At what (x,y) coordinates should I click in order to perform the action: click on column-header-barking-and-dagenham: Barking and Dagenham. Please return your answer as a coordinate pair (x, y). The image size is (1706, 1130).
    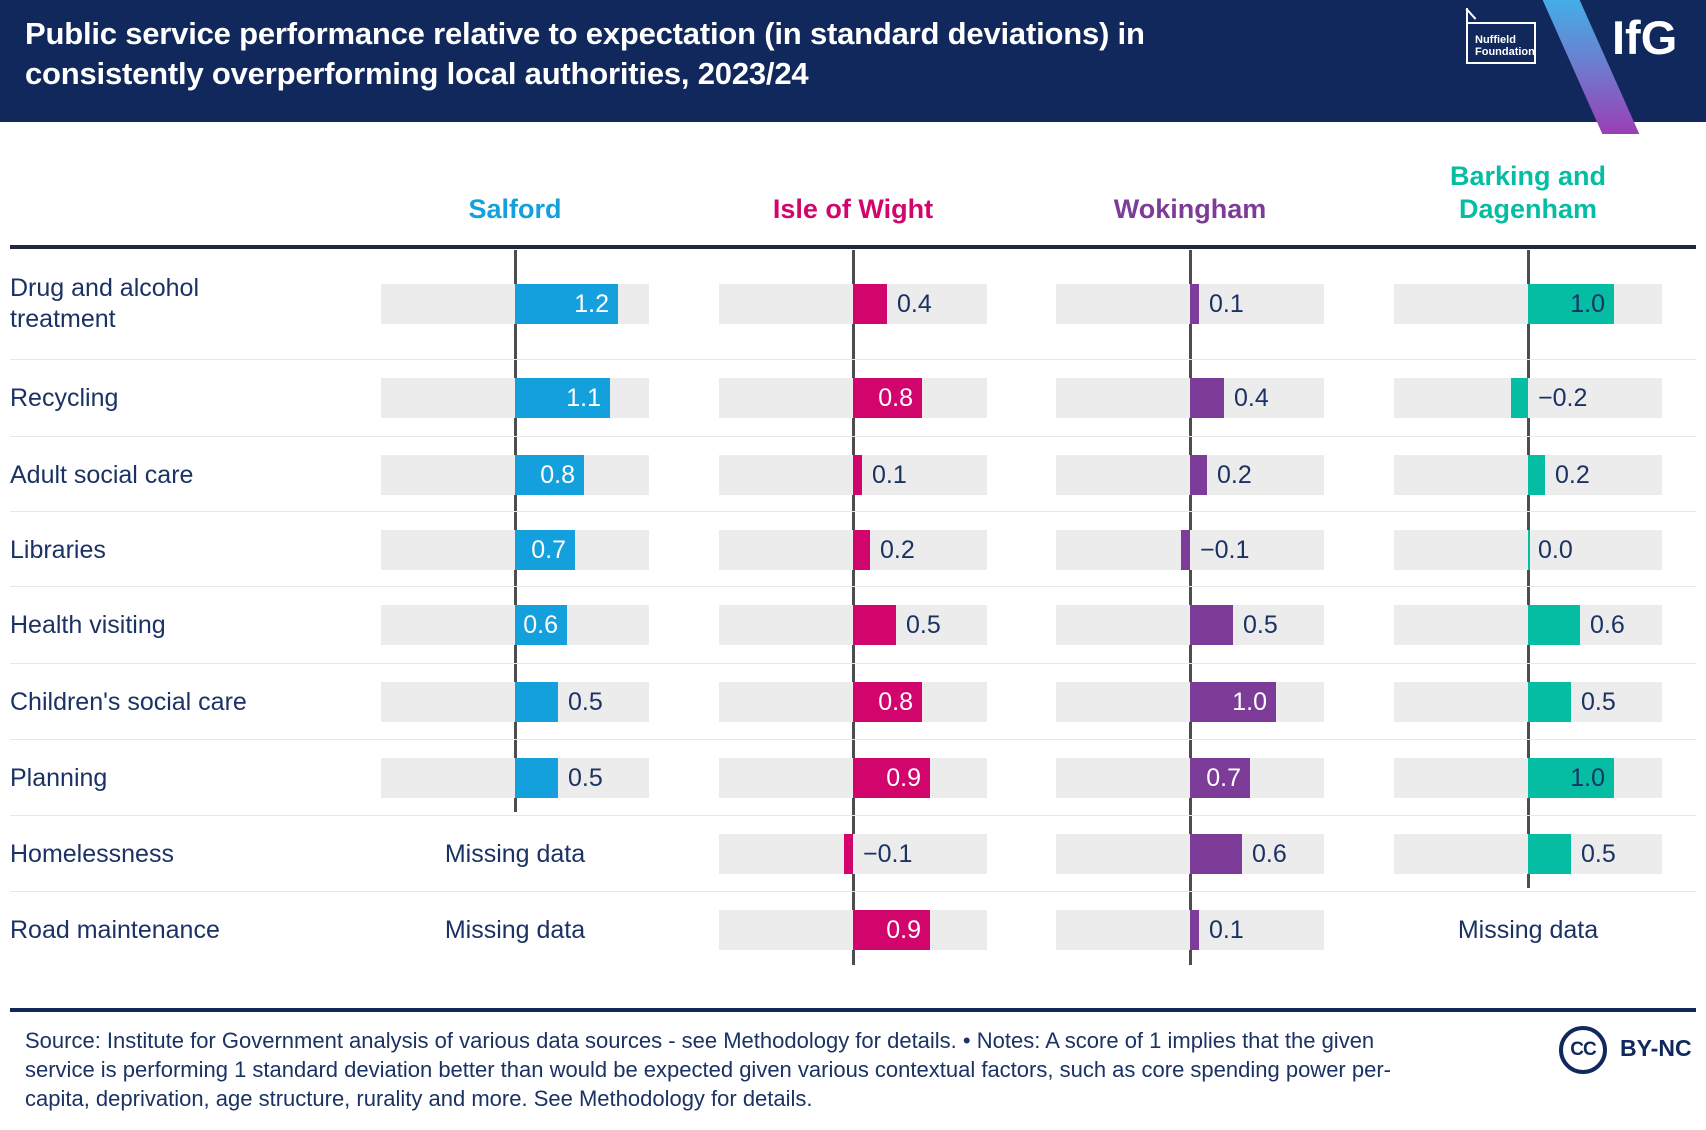
    Looking at the image, I should click on (1528, 192).